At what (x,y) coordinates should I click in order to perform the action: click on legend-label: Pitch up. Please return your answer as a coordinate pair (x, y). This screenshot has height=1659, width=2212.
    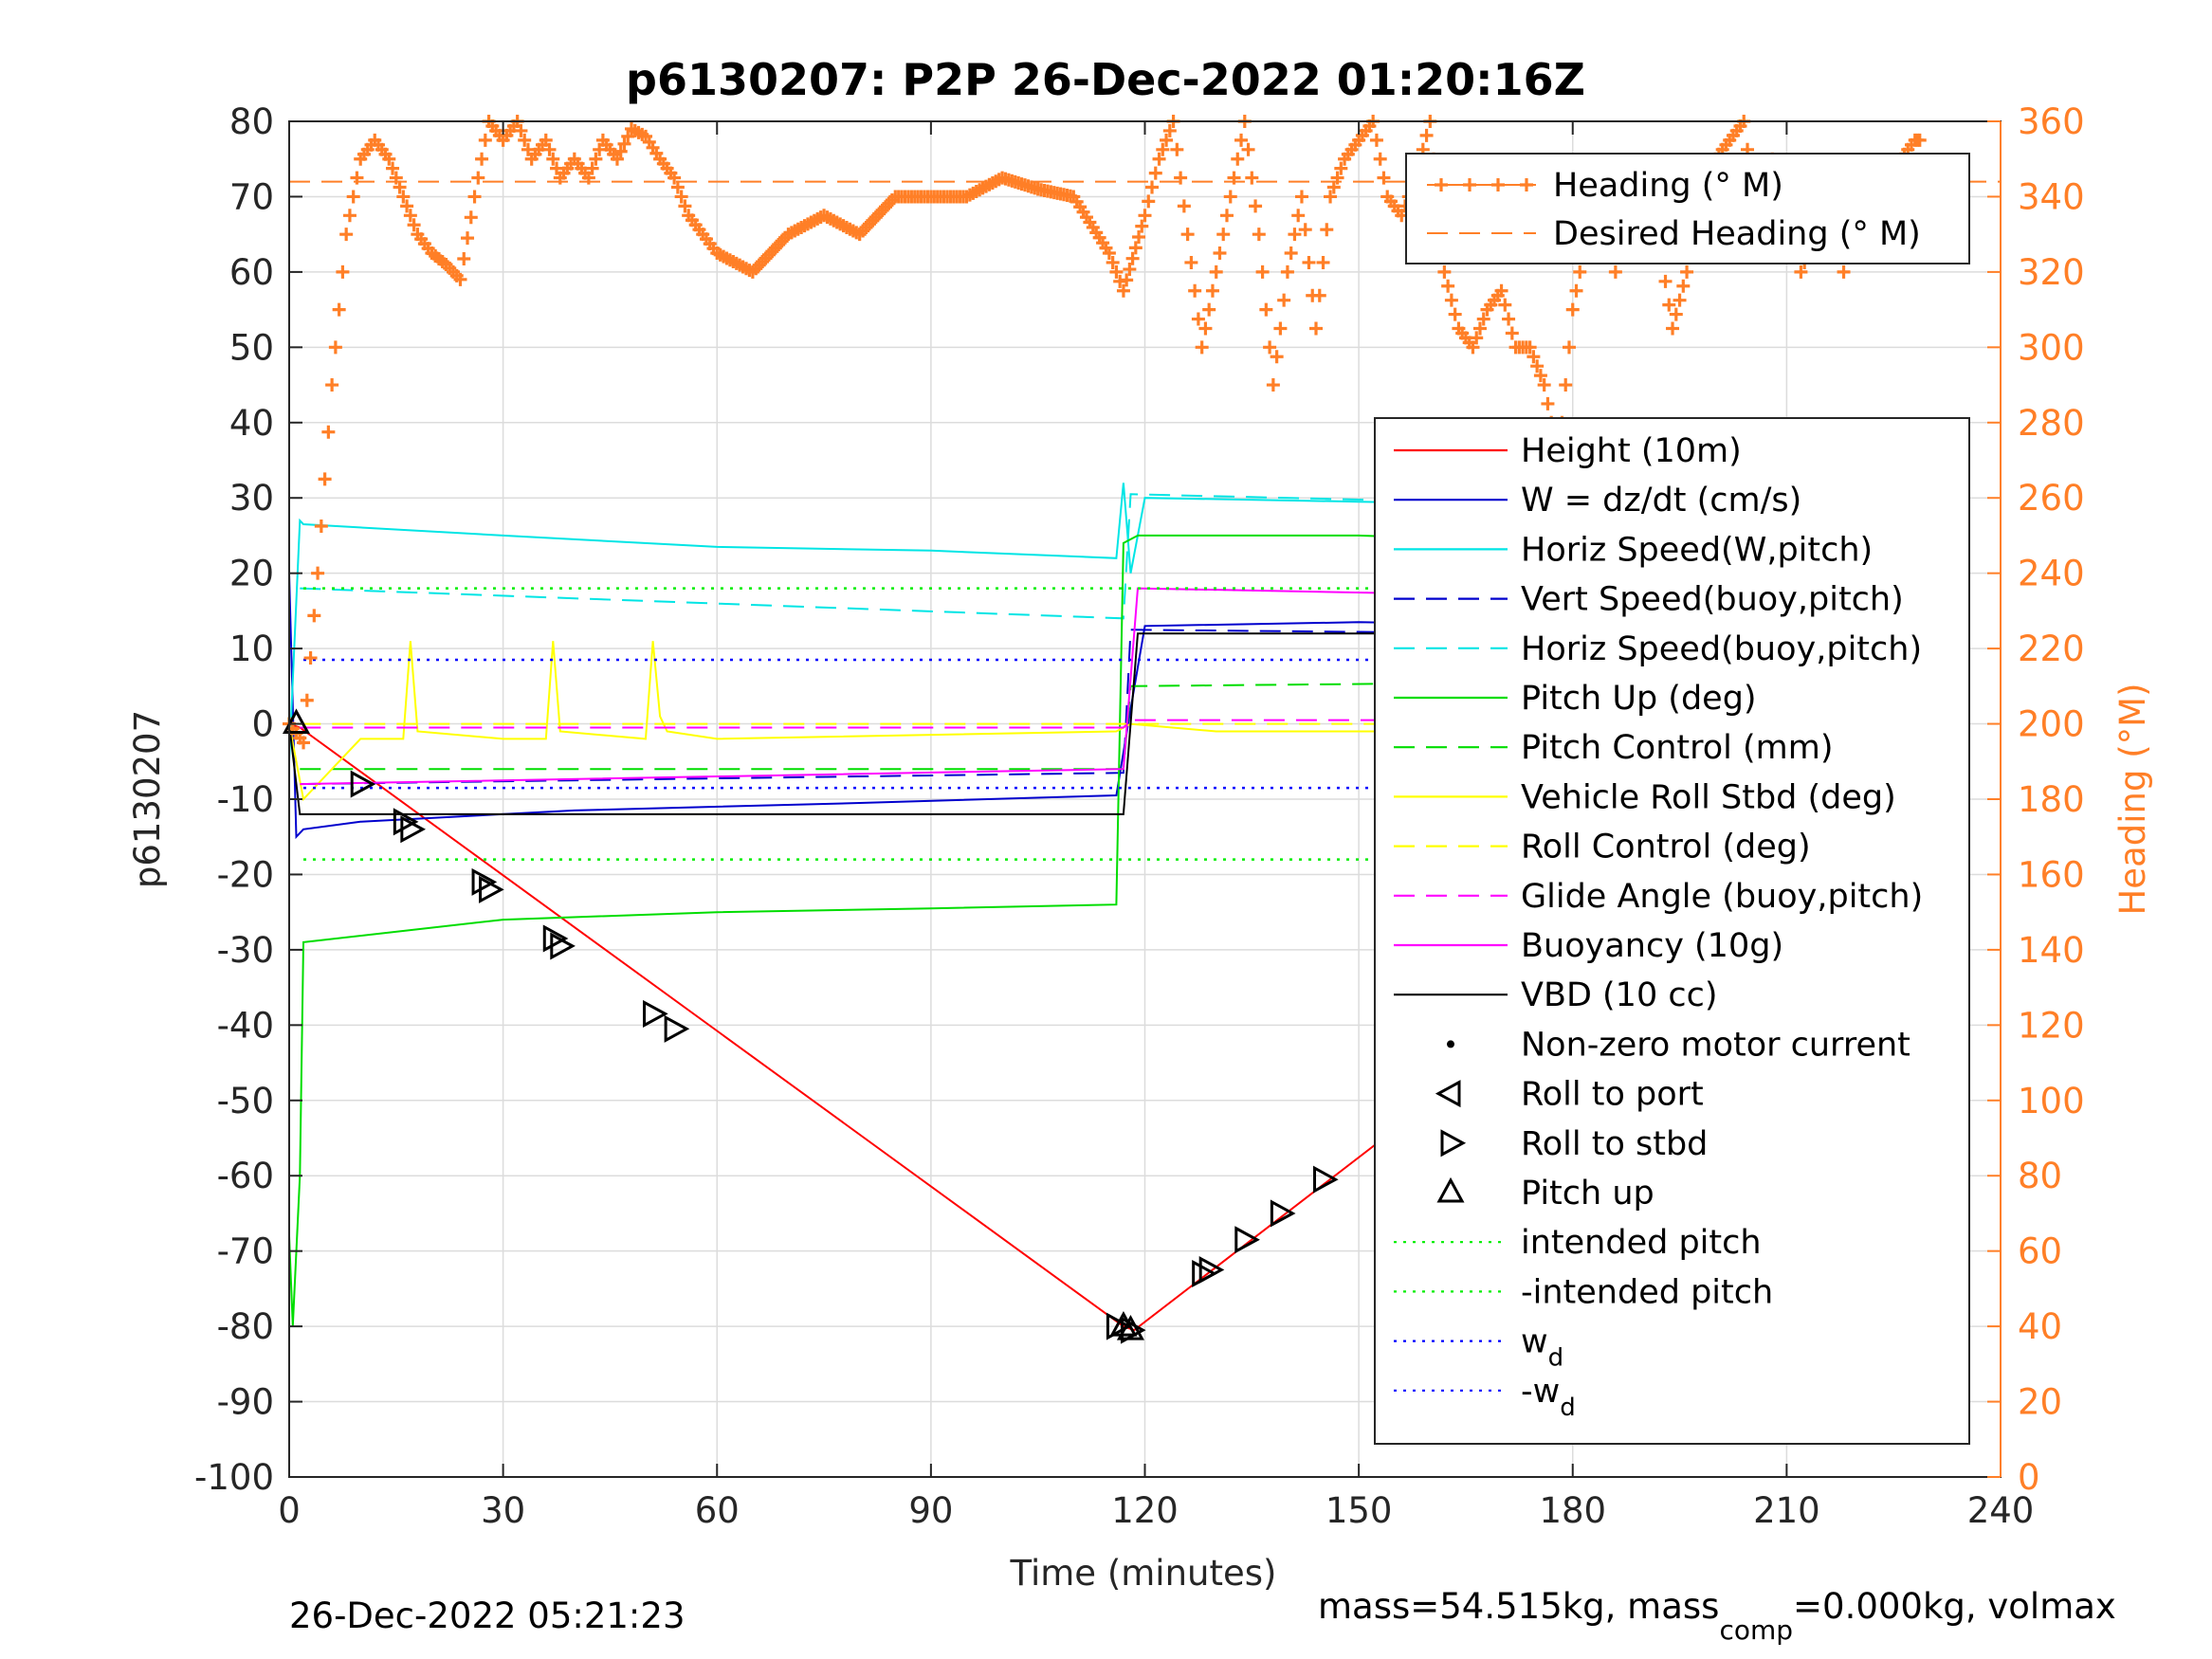
    Looking at the image, I should click on (1587, 1193).